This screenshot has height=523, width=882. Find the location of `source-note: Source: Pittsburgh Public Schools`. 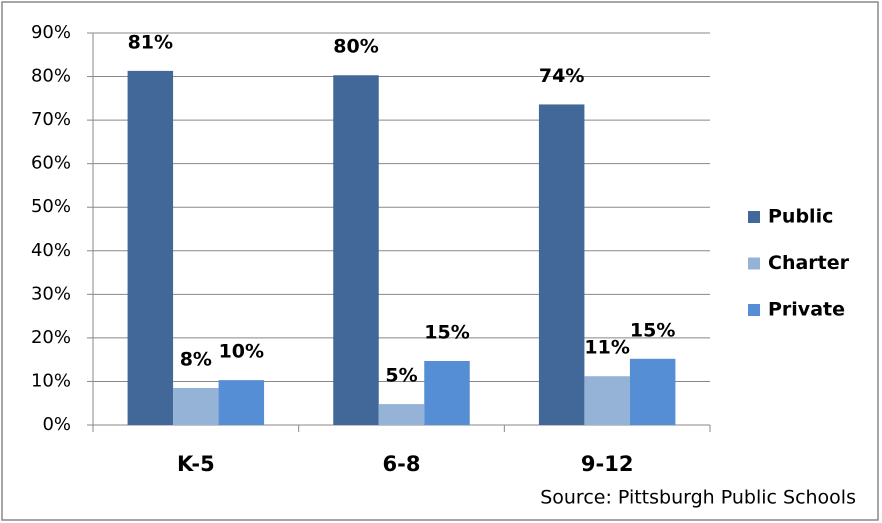

source-note: Source: Pittsburgh Public Schools is located at coordinates (698, 498).